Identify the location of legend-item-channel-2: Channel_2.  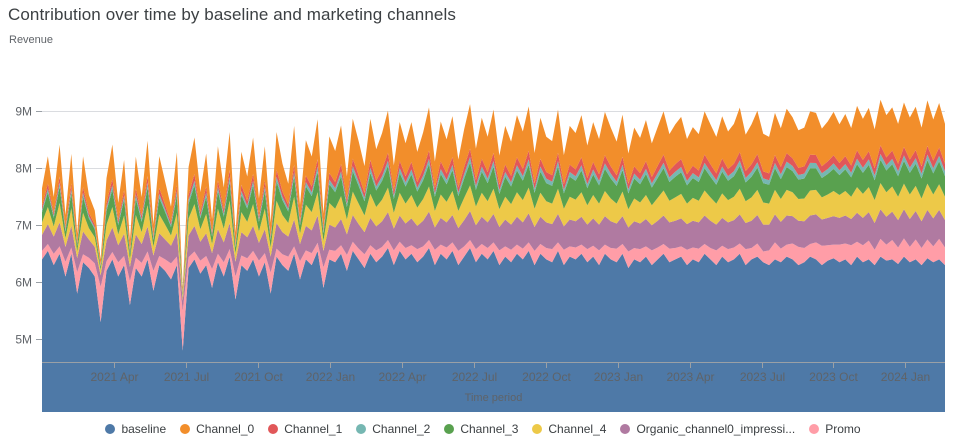
(393, 429).